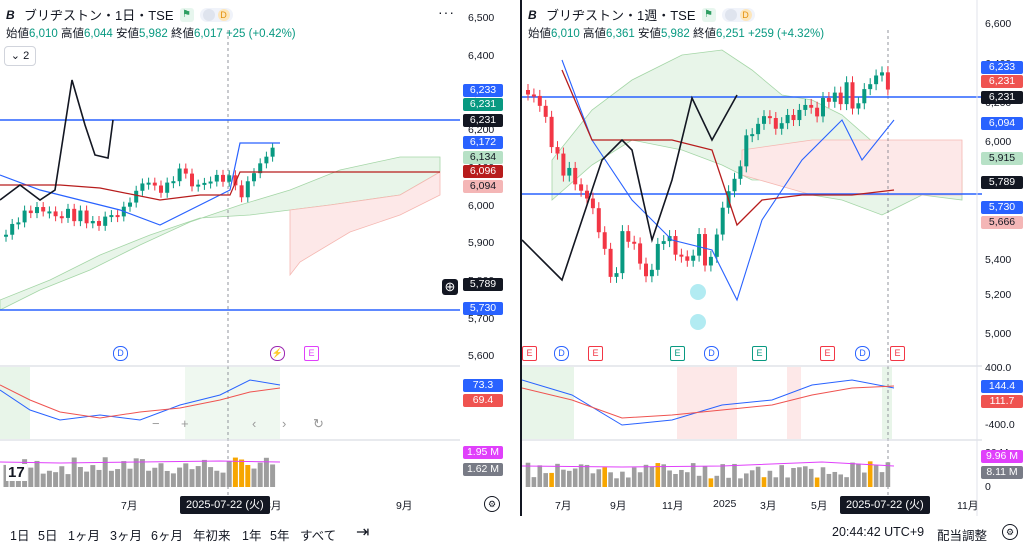  Describe the element at coordinates (1002, 472) in the screenshot. I see `price-tag: 8.11 M` at that location.